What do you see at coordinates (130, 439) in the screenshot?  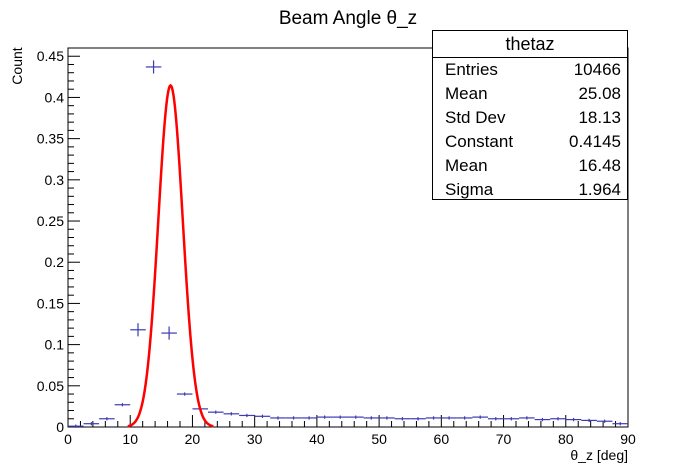 I see `x-tick-label: 10` at bounding box center [130, 439].